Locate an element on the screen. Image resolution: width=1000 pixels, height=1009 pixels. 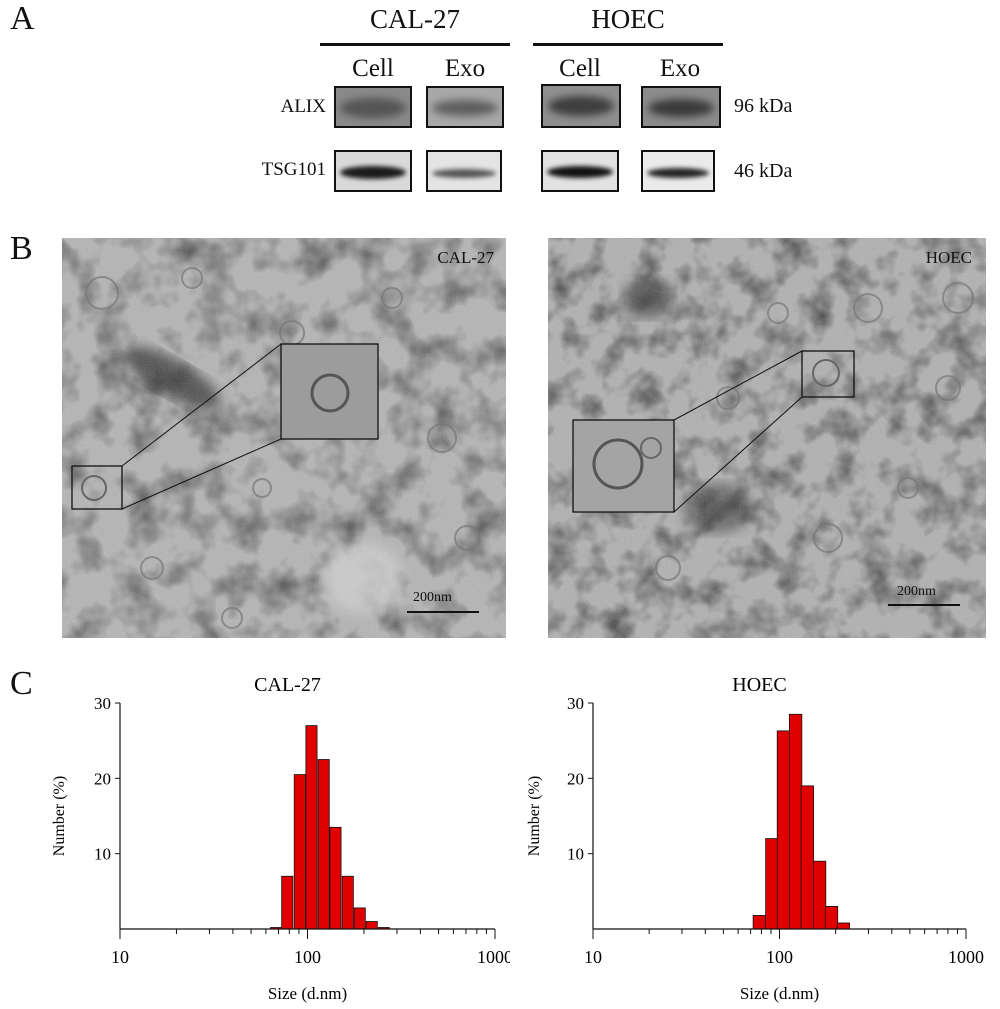
histogram-hoec: HOEC Number (%) Size (d.nm) 10 20 30 10 100 1000 is located at coordinates (755, 838).